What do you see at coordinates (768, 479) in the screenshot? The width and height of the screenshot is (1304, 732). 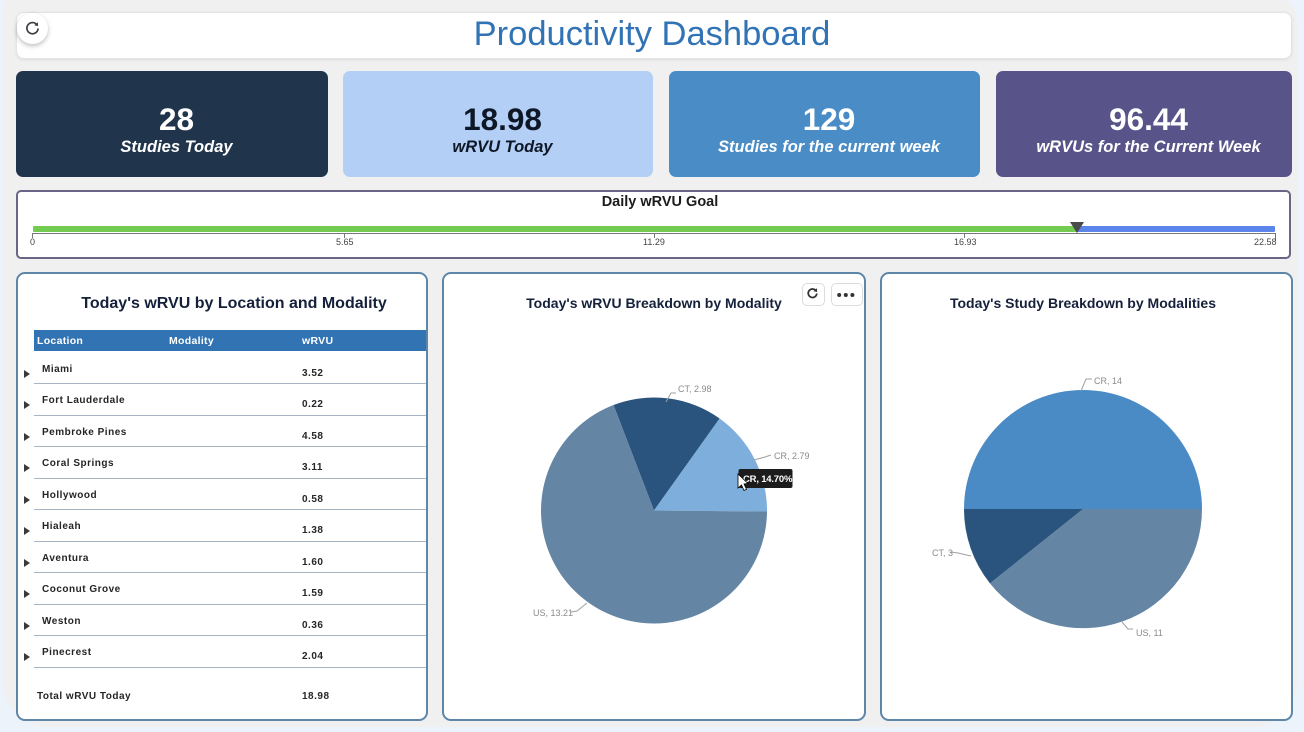 I see `svg-text: CR, 14.70%` at bounding box center [768, 479].